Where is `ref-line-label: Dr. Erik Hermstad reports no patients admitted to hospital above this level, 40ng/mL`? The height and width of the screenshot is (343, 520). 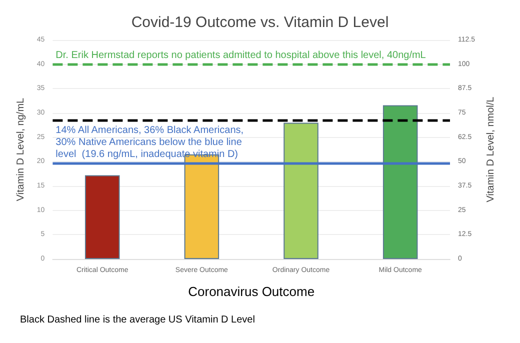
ref-line-label: Dr. Erik Hermstad reports no patients admitted to hospital above this level, 40ng/mL is located at coordinates (241, 55).